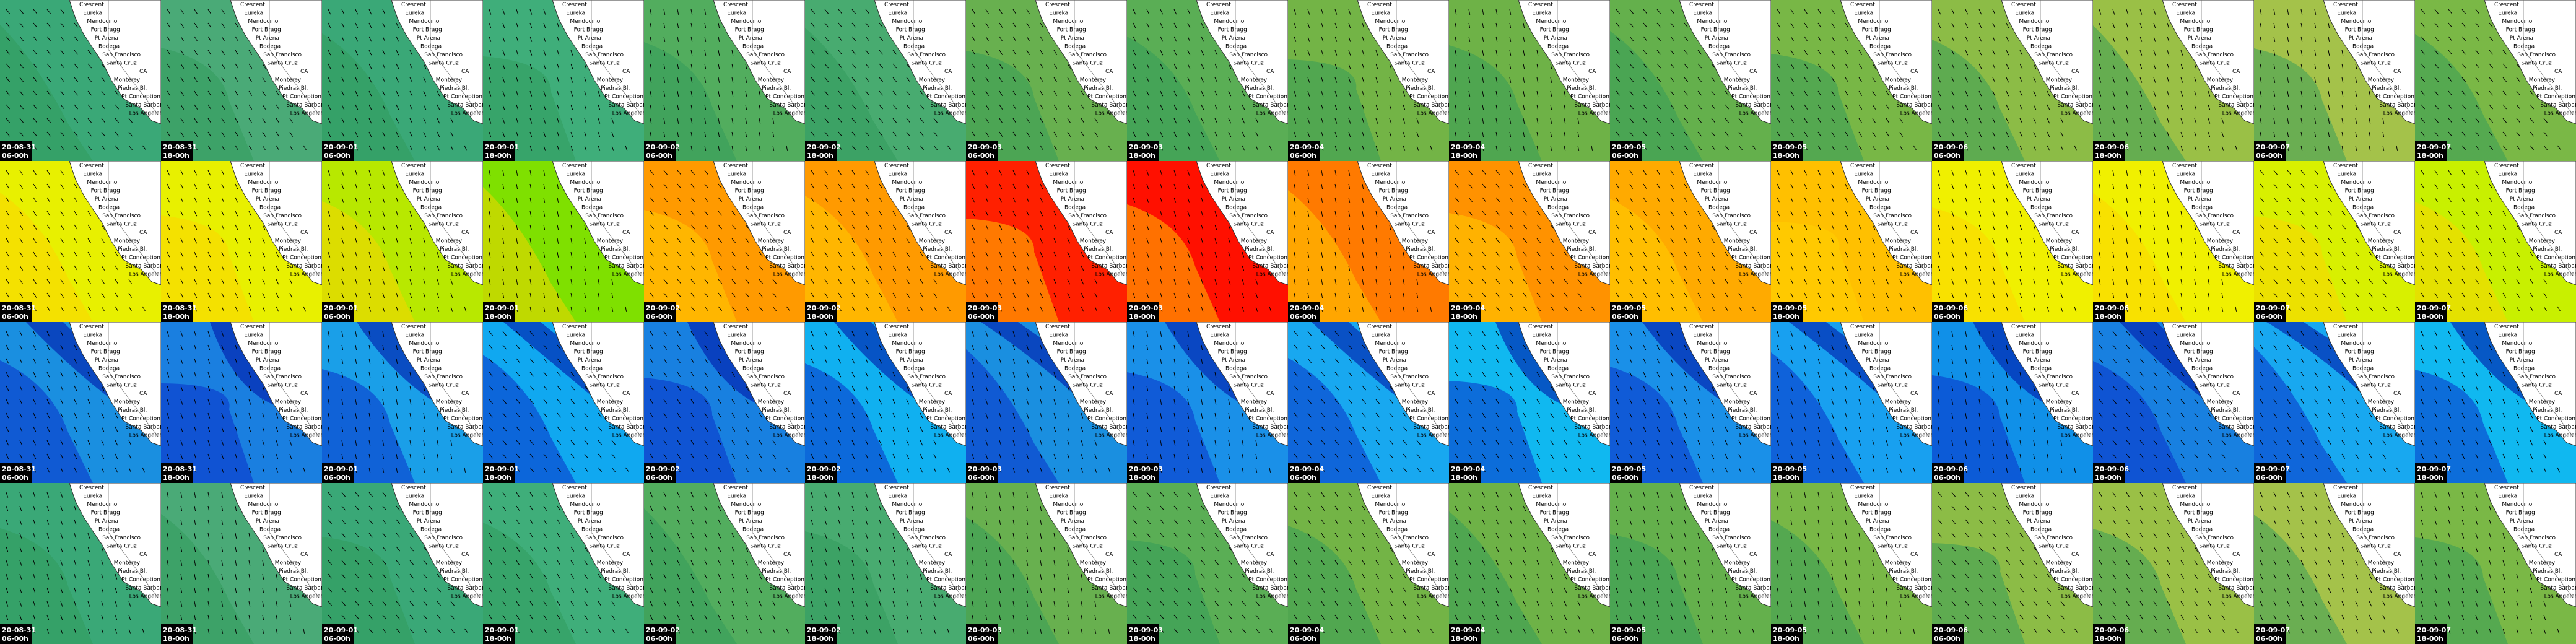 Image resolution: width=2576 pixels, height=644 pixels. I want to click on time-label: 06-00h, so click(15, 317).